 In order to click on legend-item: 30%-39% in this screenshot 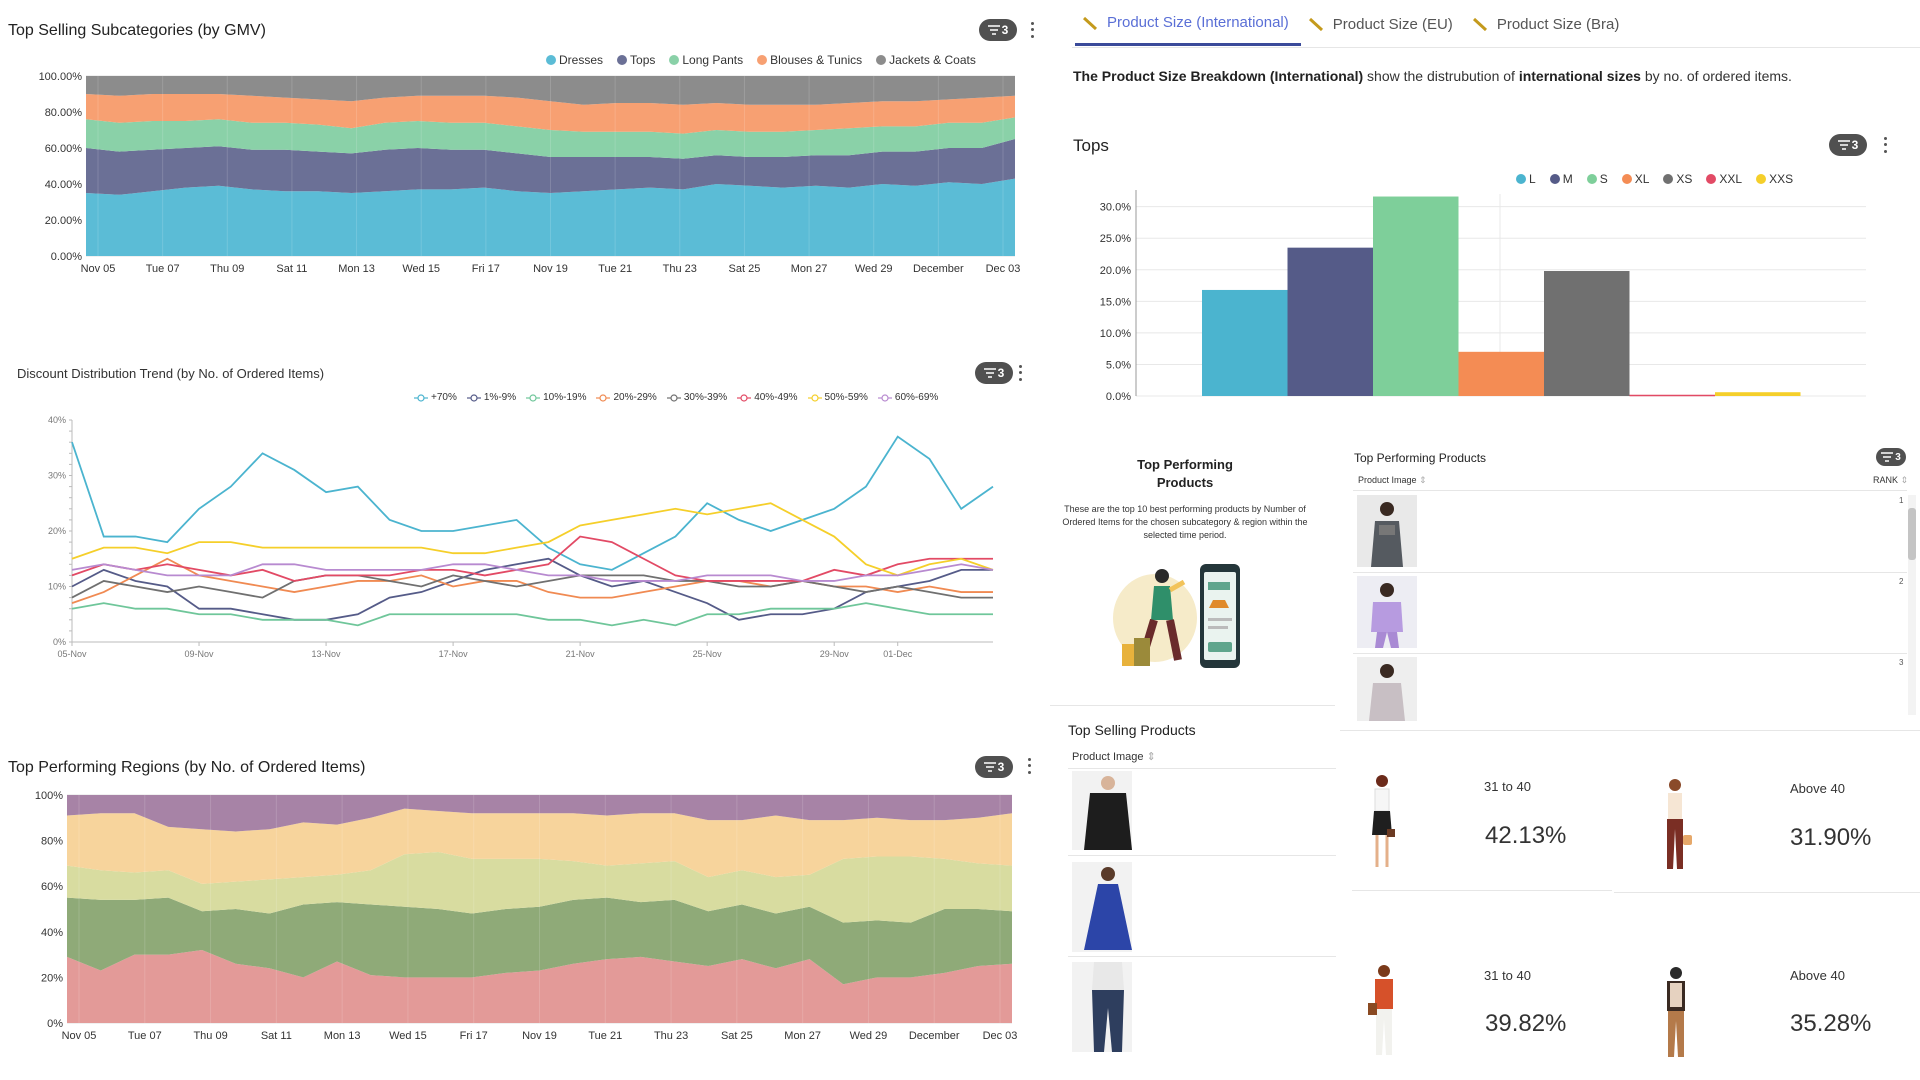, I will do `click(696, 397)`.